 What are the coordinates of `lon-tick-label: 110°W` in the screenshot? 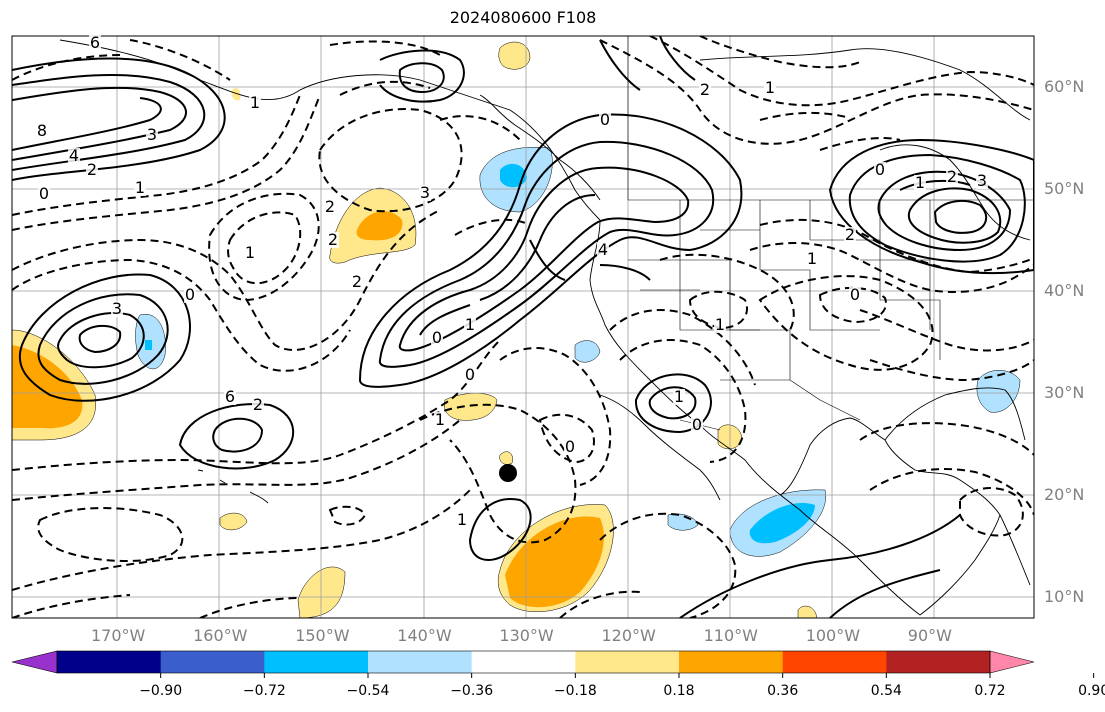 It's located at (730, 635).